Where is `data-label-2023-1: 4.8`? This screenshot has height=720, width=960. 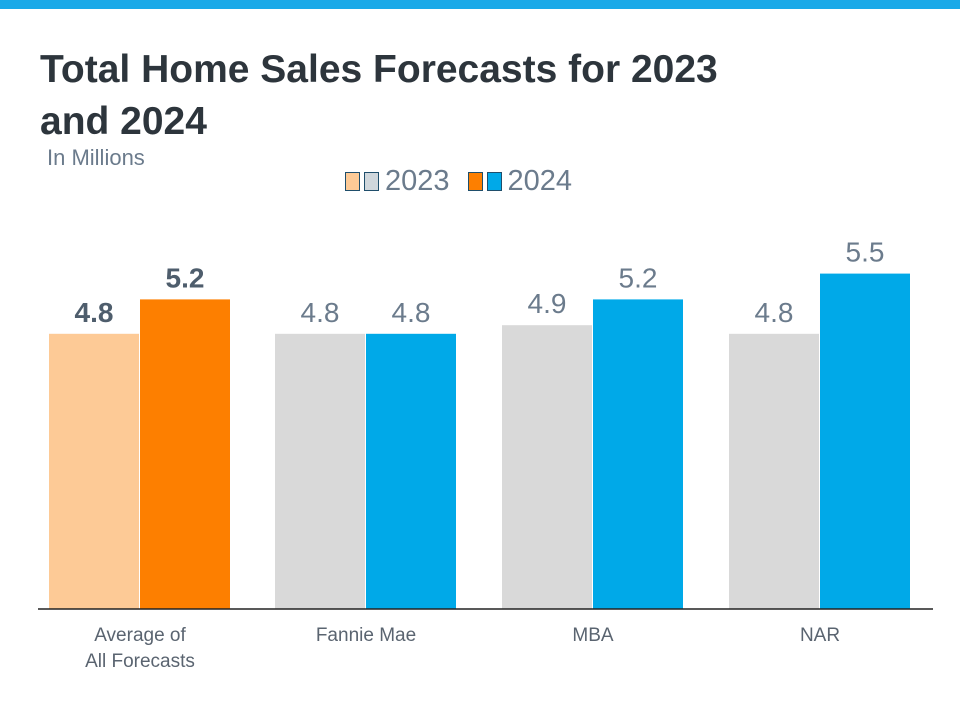
data-label-2023-1: 4.8 is located at coordinates (320, 312).